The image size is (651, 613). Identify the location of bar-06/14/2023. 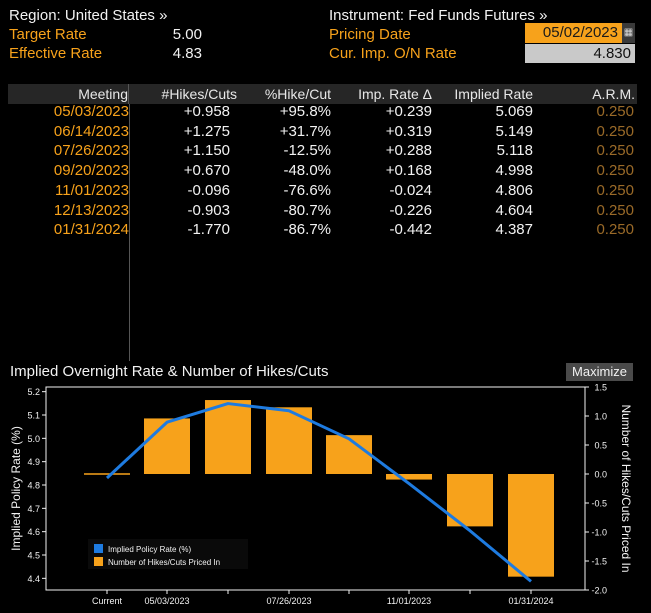
(228, 437).